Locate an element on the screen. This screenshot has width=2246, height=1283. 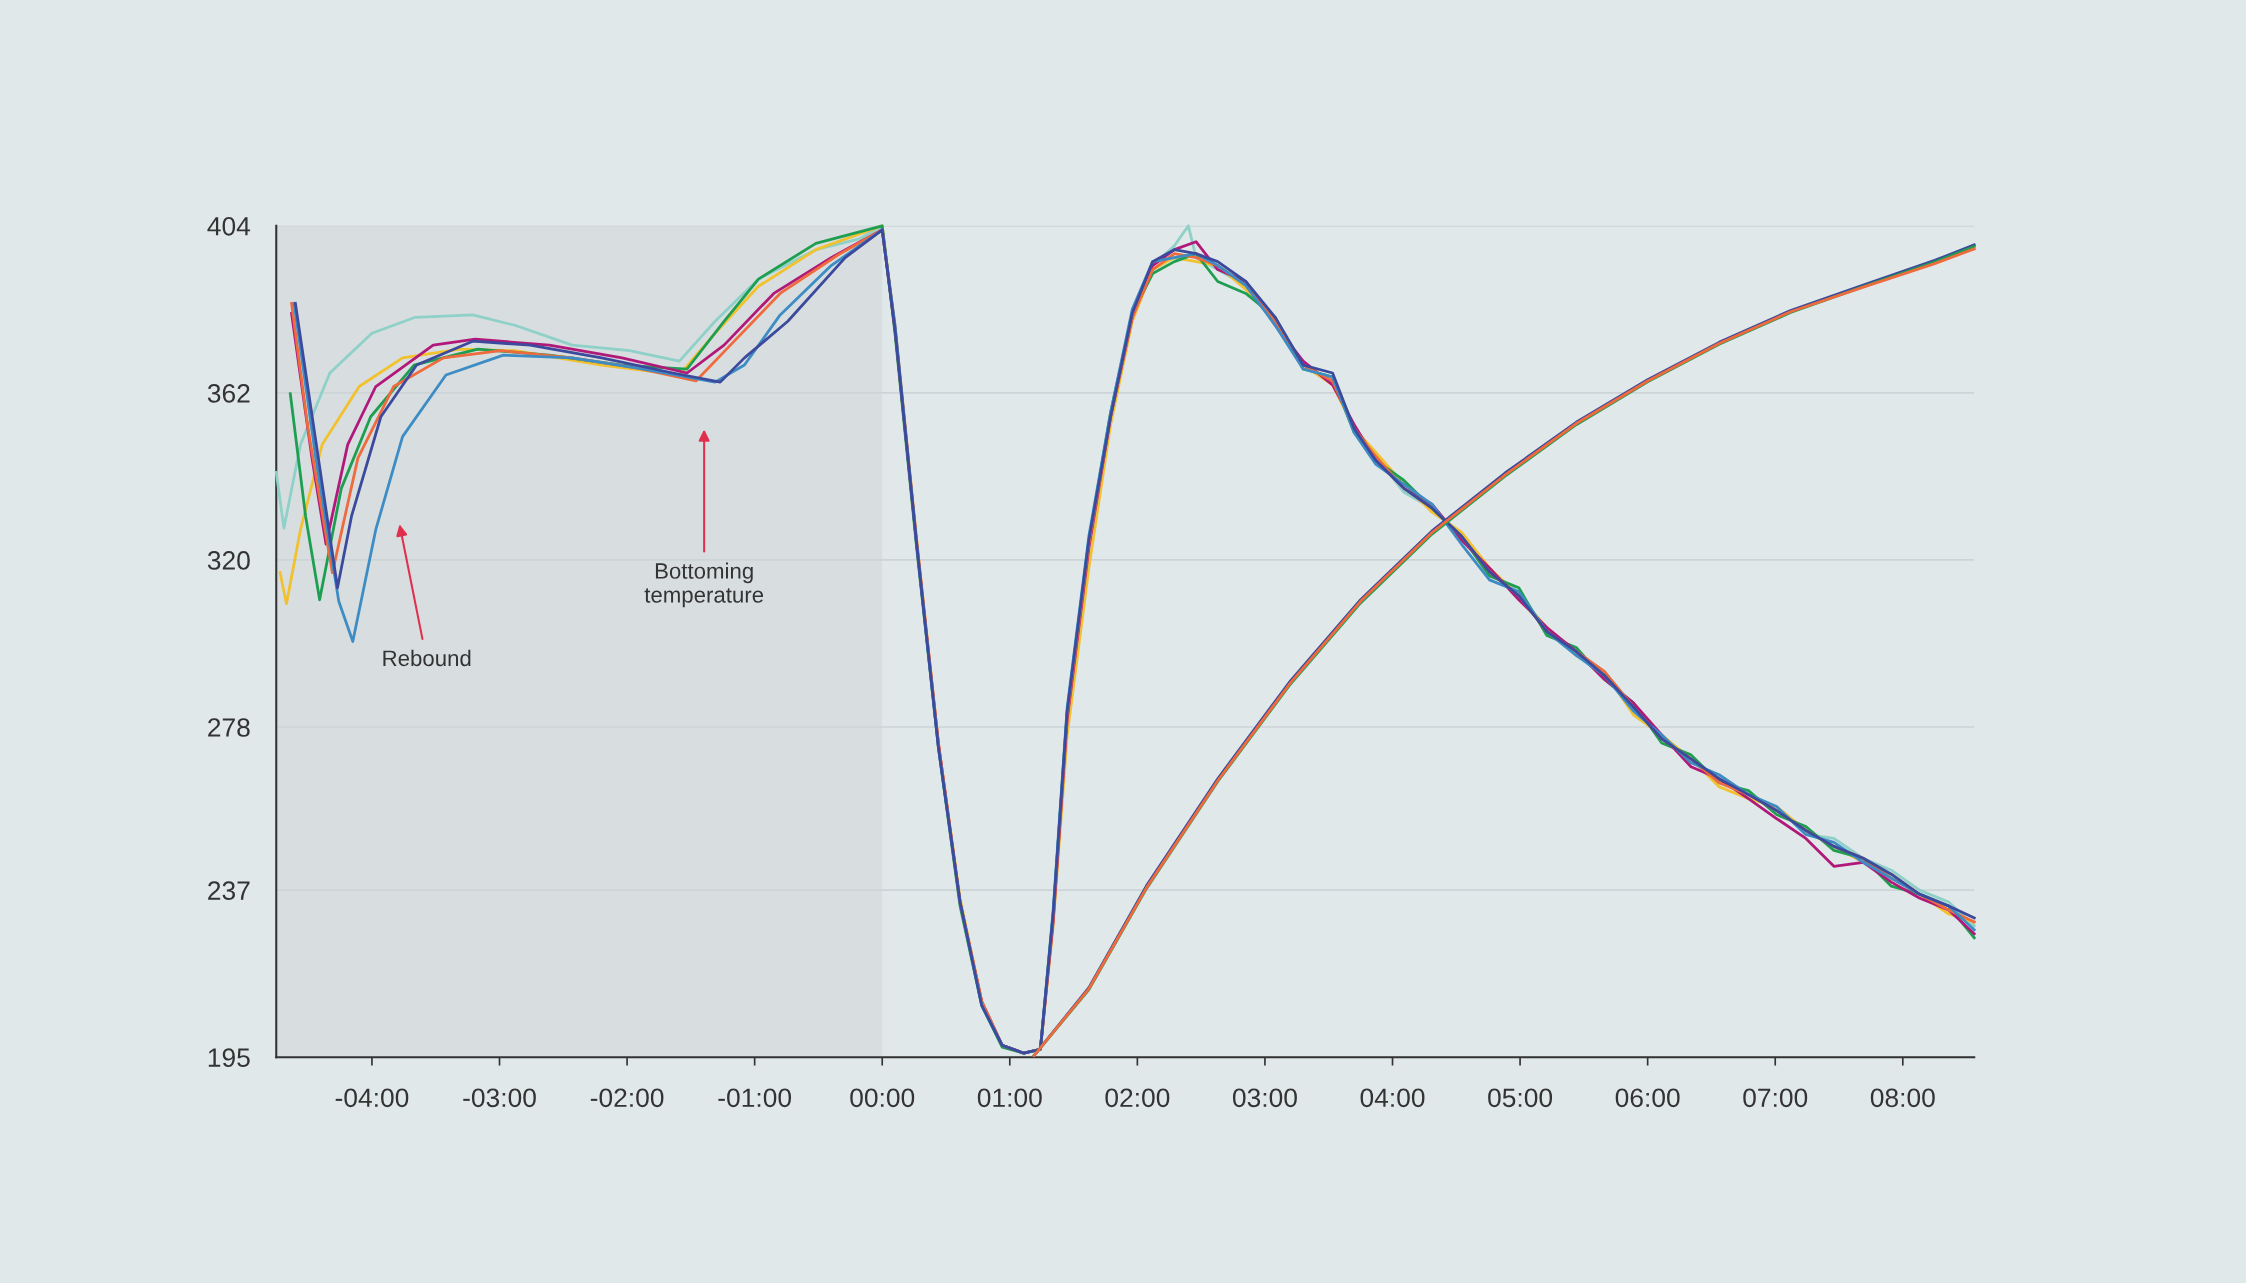
annotation: Bottoming temperature is located at coordinates (704, 585).